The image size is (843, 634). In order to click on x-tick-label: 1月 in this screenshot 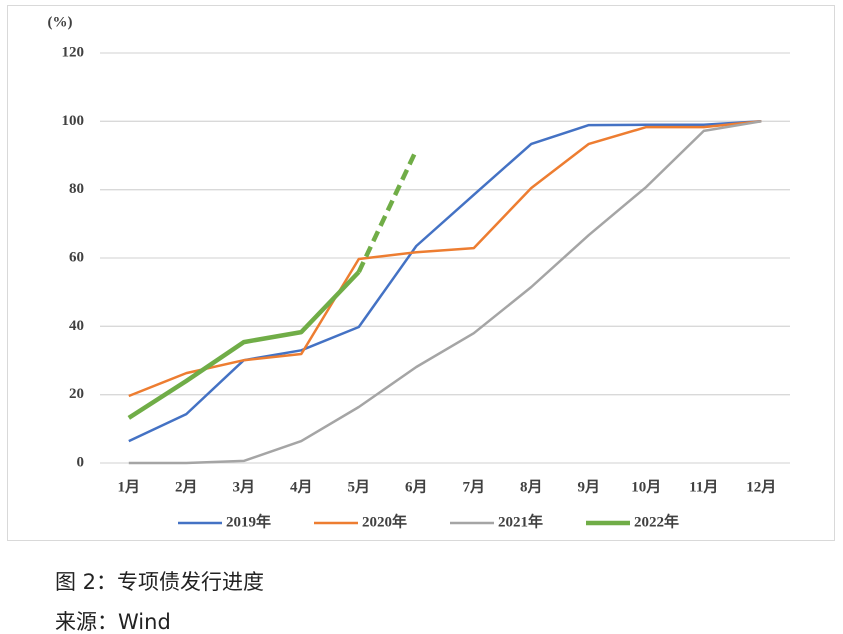, I will do `click(128, 486)`.